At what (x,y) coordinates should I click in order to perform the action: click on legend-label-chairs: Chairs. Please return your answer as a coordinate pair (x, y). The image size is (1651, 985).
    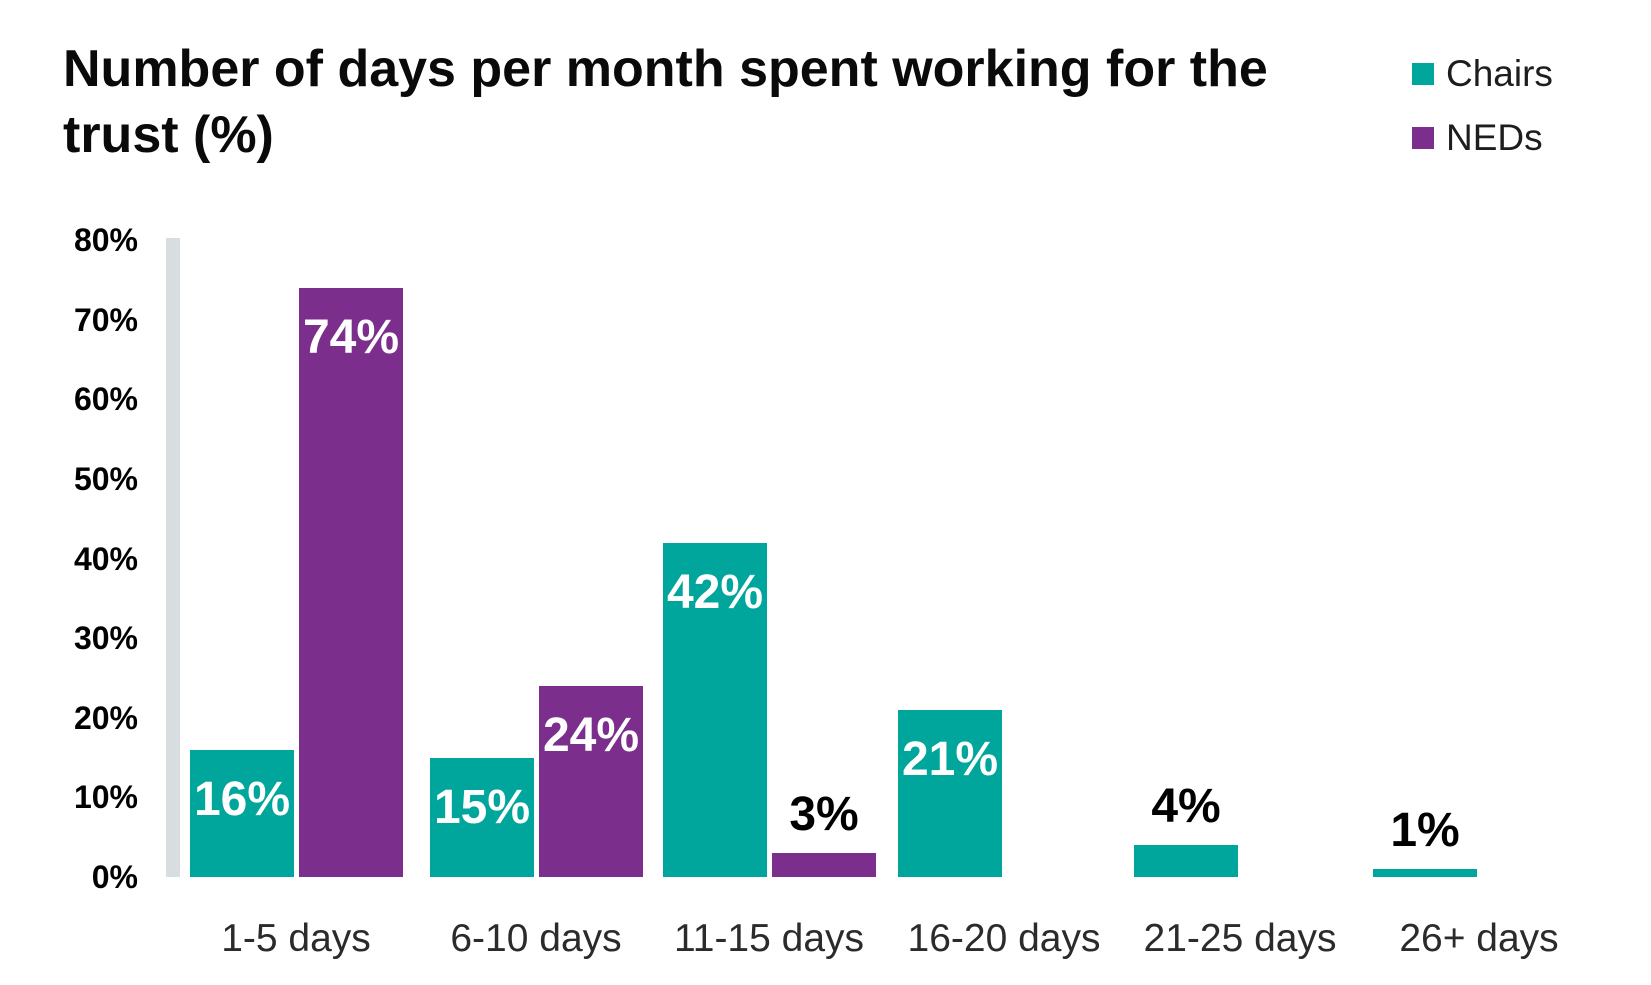
    Looking at the image, I should click on (1499, 73).